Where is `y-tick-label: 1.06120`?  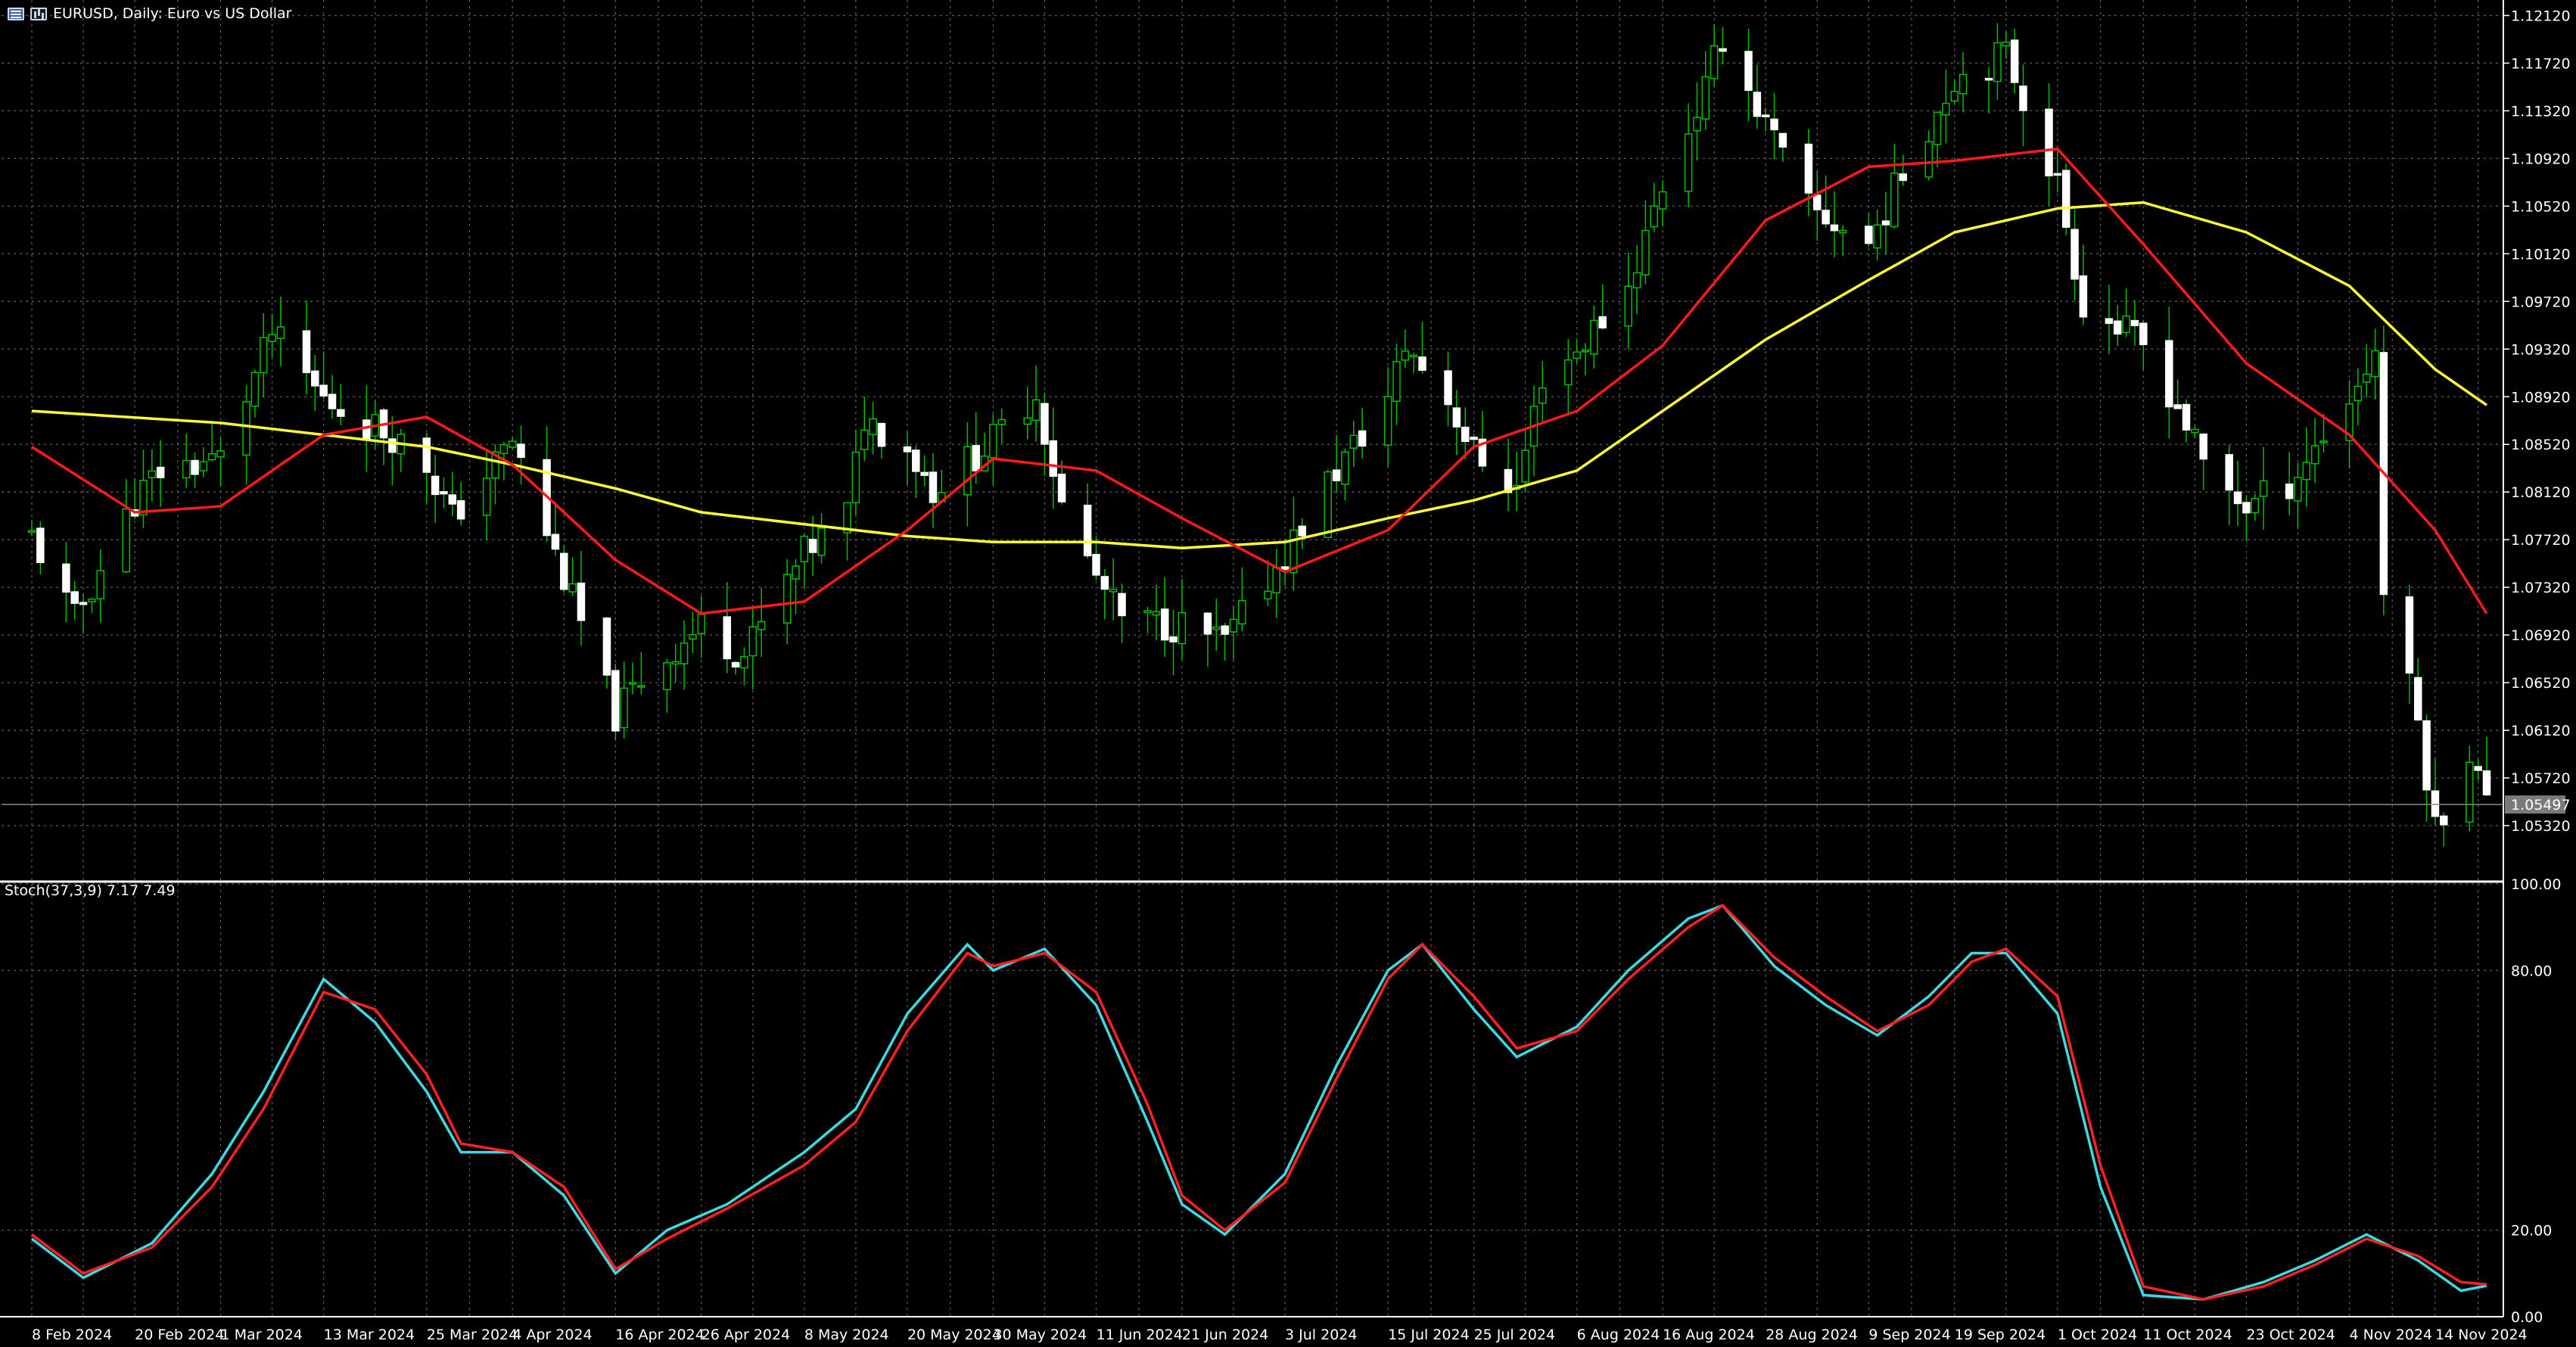 y-tick-label: 1.06120 is located at coordinates (2541, 731).